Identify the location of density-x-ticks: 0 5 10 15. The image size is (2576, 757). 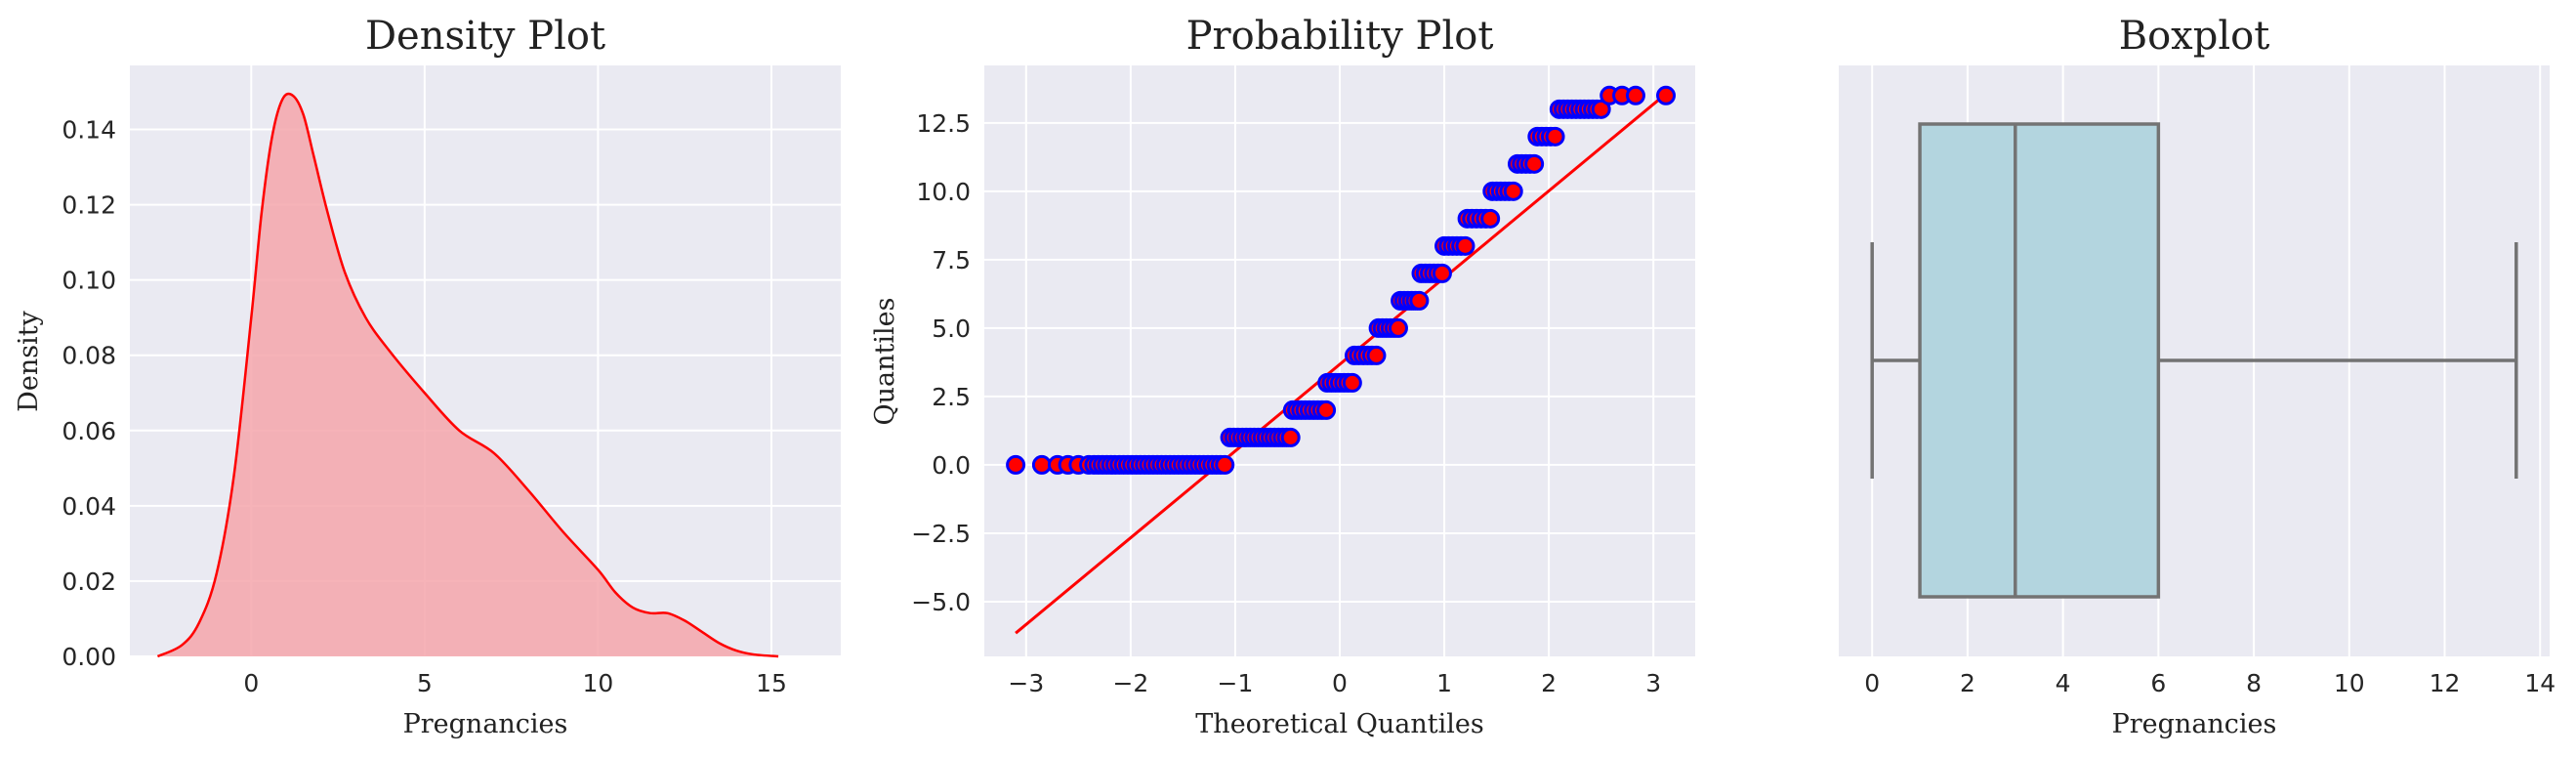
(515, 683).